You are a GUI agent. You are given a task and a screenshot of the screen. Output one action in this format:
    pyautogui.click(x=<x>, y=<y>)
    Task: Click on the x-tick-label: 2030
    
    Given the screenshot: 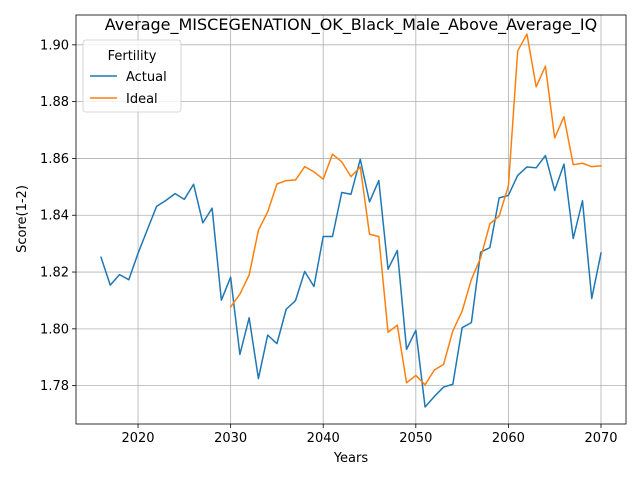 What is the action you would take?
    pyautogui.click(x=230, y=438)
    